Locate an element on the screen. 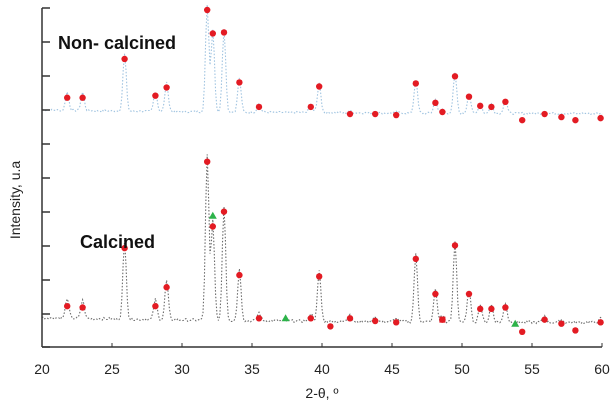 The width and height of the screenshot is (614, 412). x-axis-title: 2-θ, º is located at coordinates (321, 393).